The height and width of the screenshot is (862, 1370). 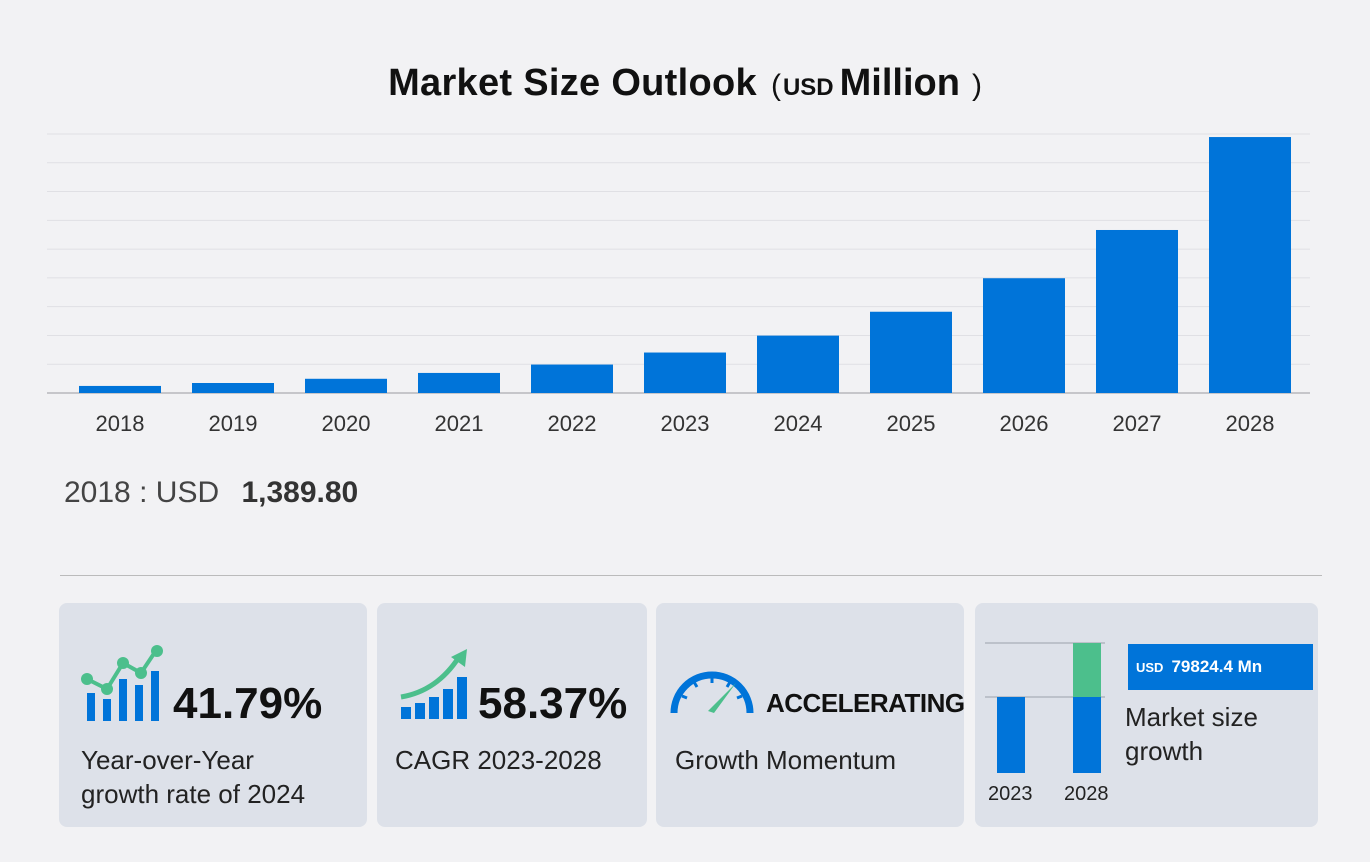 I want to click on momentum-value: ACCELERATING, so click(x=865, y=703).